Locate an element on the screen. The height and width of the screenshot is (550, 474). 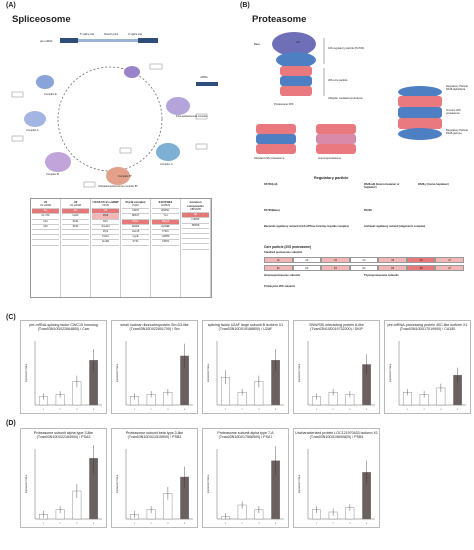
splice-table-cell: Aly/REF is located at coordinates (165, 227).